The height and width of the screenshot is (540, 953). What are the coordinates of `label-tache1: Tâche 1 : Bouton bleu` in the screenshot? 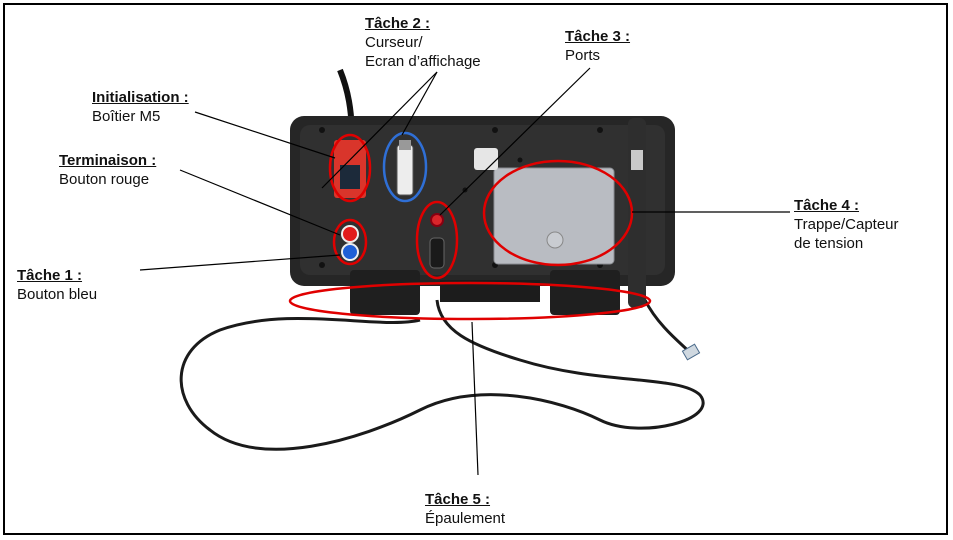 It's located at (57, 285).